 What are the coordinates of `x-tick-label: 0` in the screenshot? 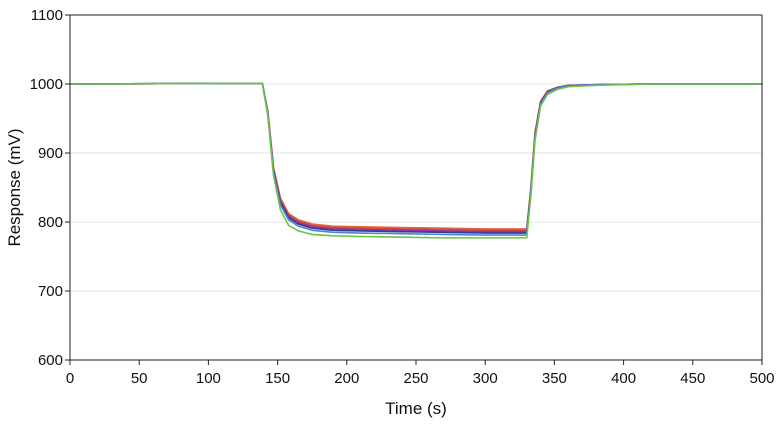 It's located at (70, 378).